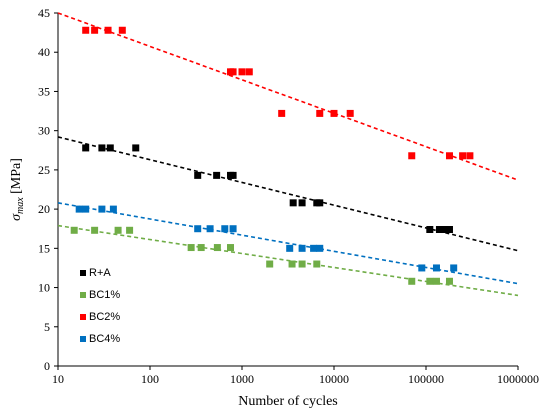 The image size is (550, 414). I want to click on legend-label-r-a: R+A, so click(100, 273).